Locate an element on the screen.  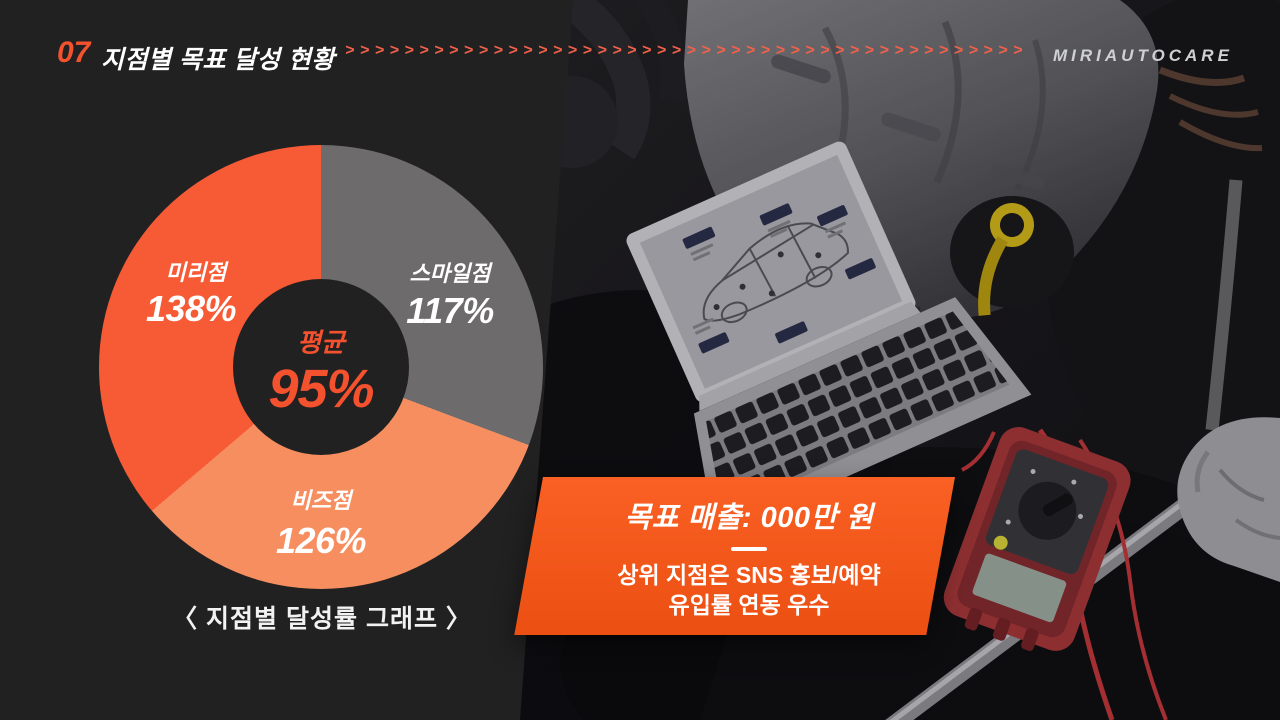
wiring-harness is located at coordinates (1210, 109).